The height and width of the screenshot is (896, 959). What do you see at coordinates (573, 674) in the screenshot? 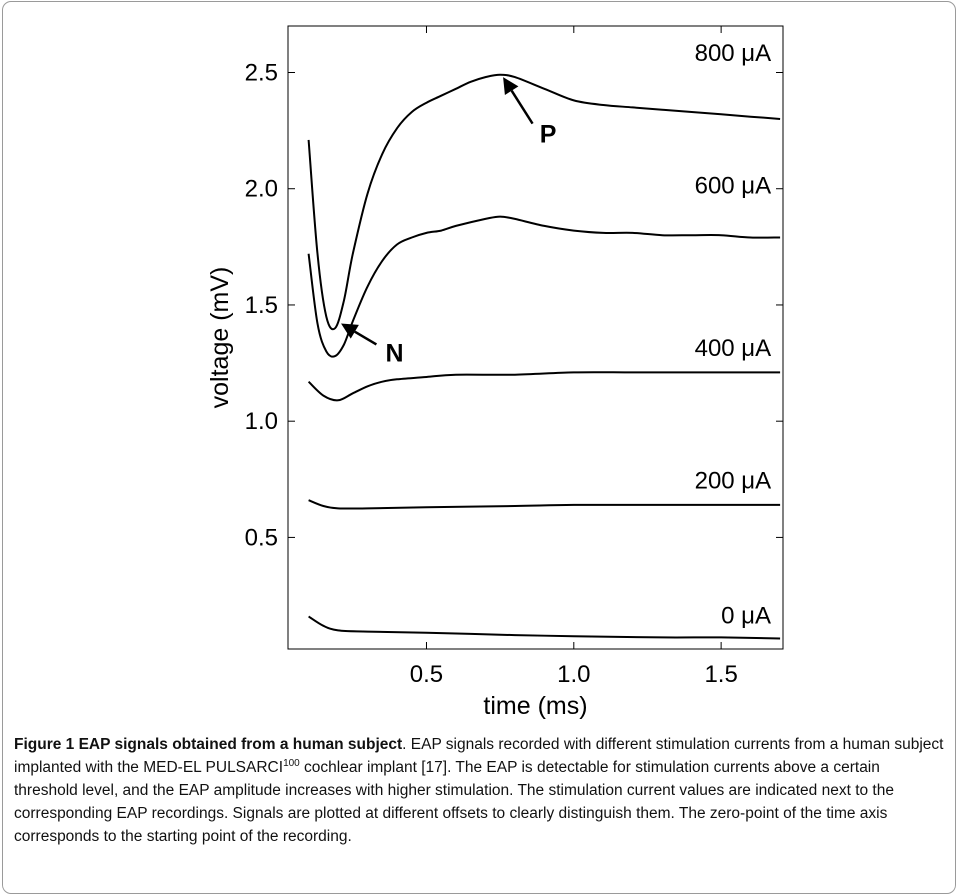
I see `x-tick-label: 1.0` at bounding box center [573, 674].